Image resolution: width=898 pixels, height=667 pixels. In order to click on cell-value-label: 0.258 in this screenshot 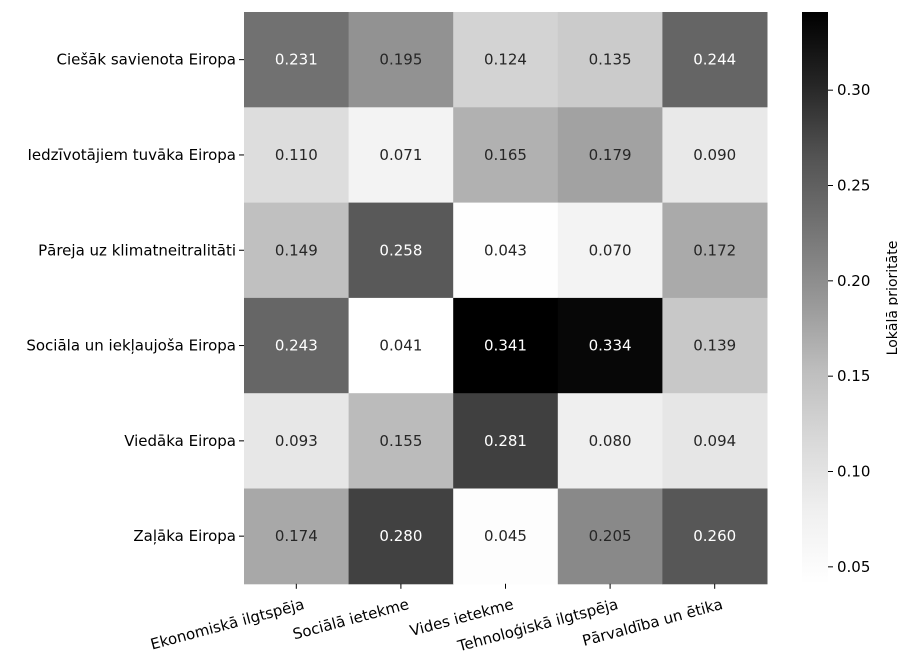, I will do `click(400, 250)`.